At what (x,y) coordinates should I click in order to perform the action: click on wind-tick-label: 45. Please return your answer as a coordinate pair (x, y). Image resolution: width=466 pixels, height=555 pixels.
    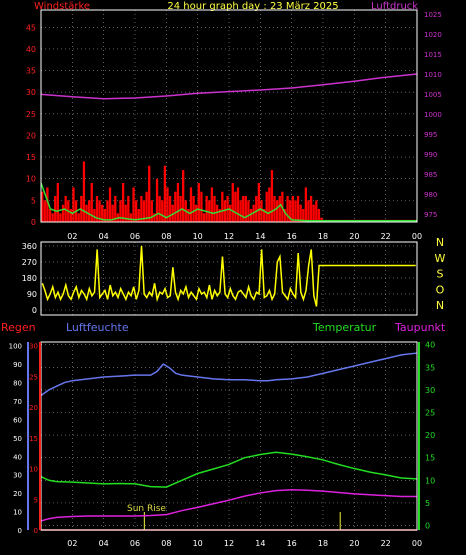
    Looking at the image, I should click on (31, 27).